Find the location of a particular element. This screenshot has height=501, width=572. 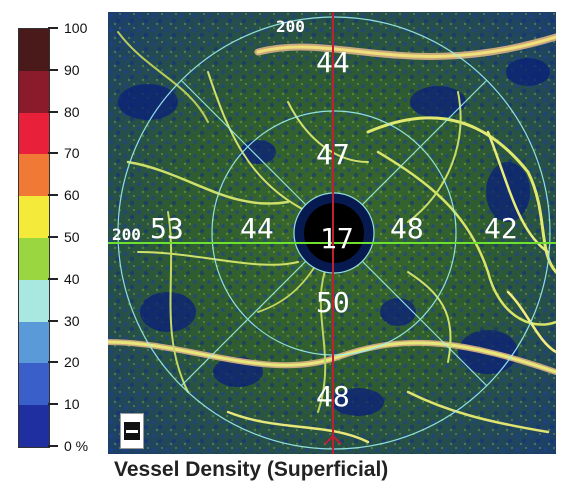

color-scale-tick-label: 0 % is located at coordinates (76, 446).